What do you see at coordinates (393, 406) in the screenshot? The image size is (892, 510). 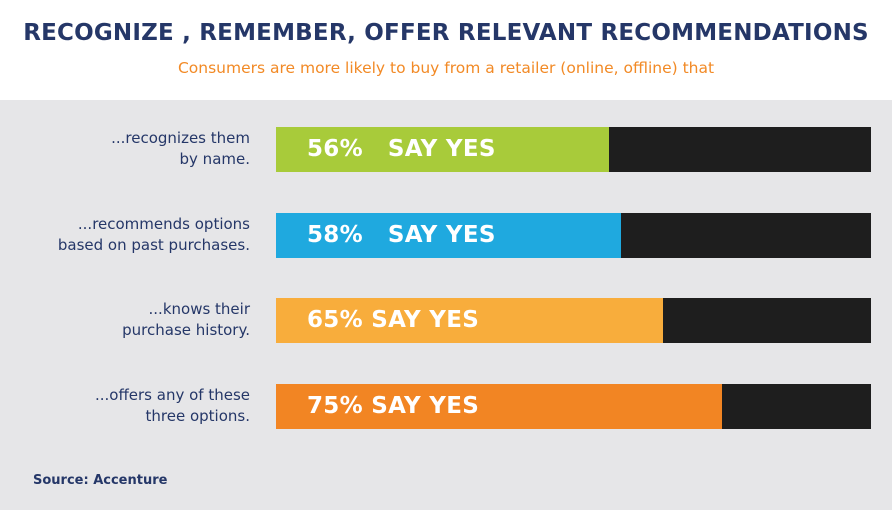 I see `bar-data-label: 75% SAY YES` at bounding box center [393, 406].